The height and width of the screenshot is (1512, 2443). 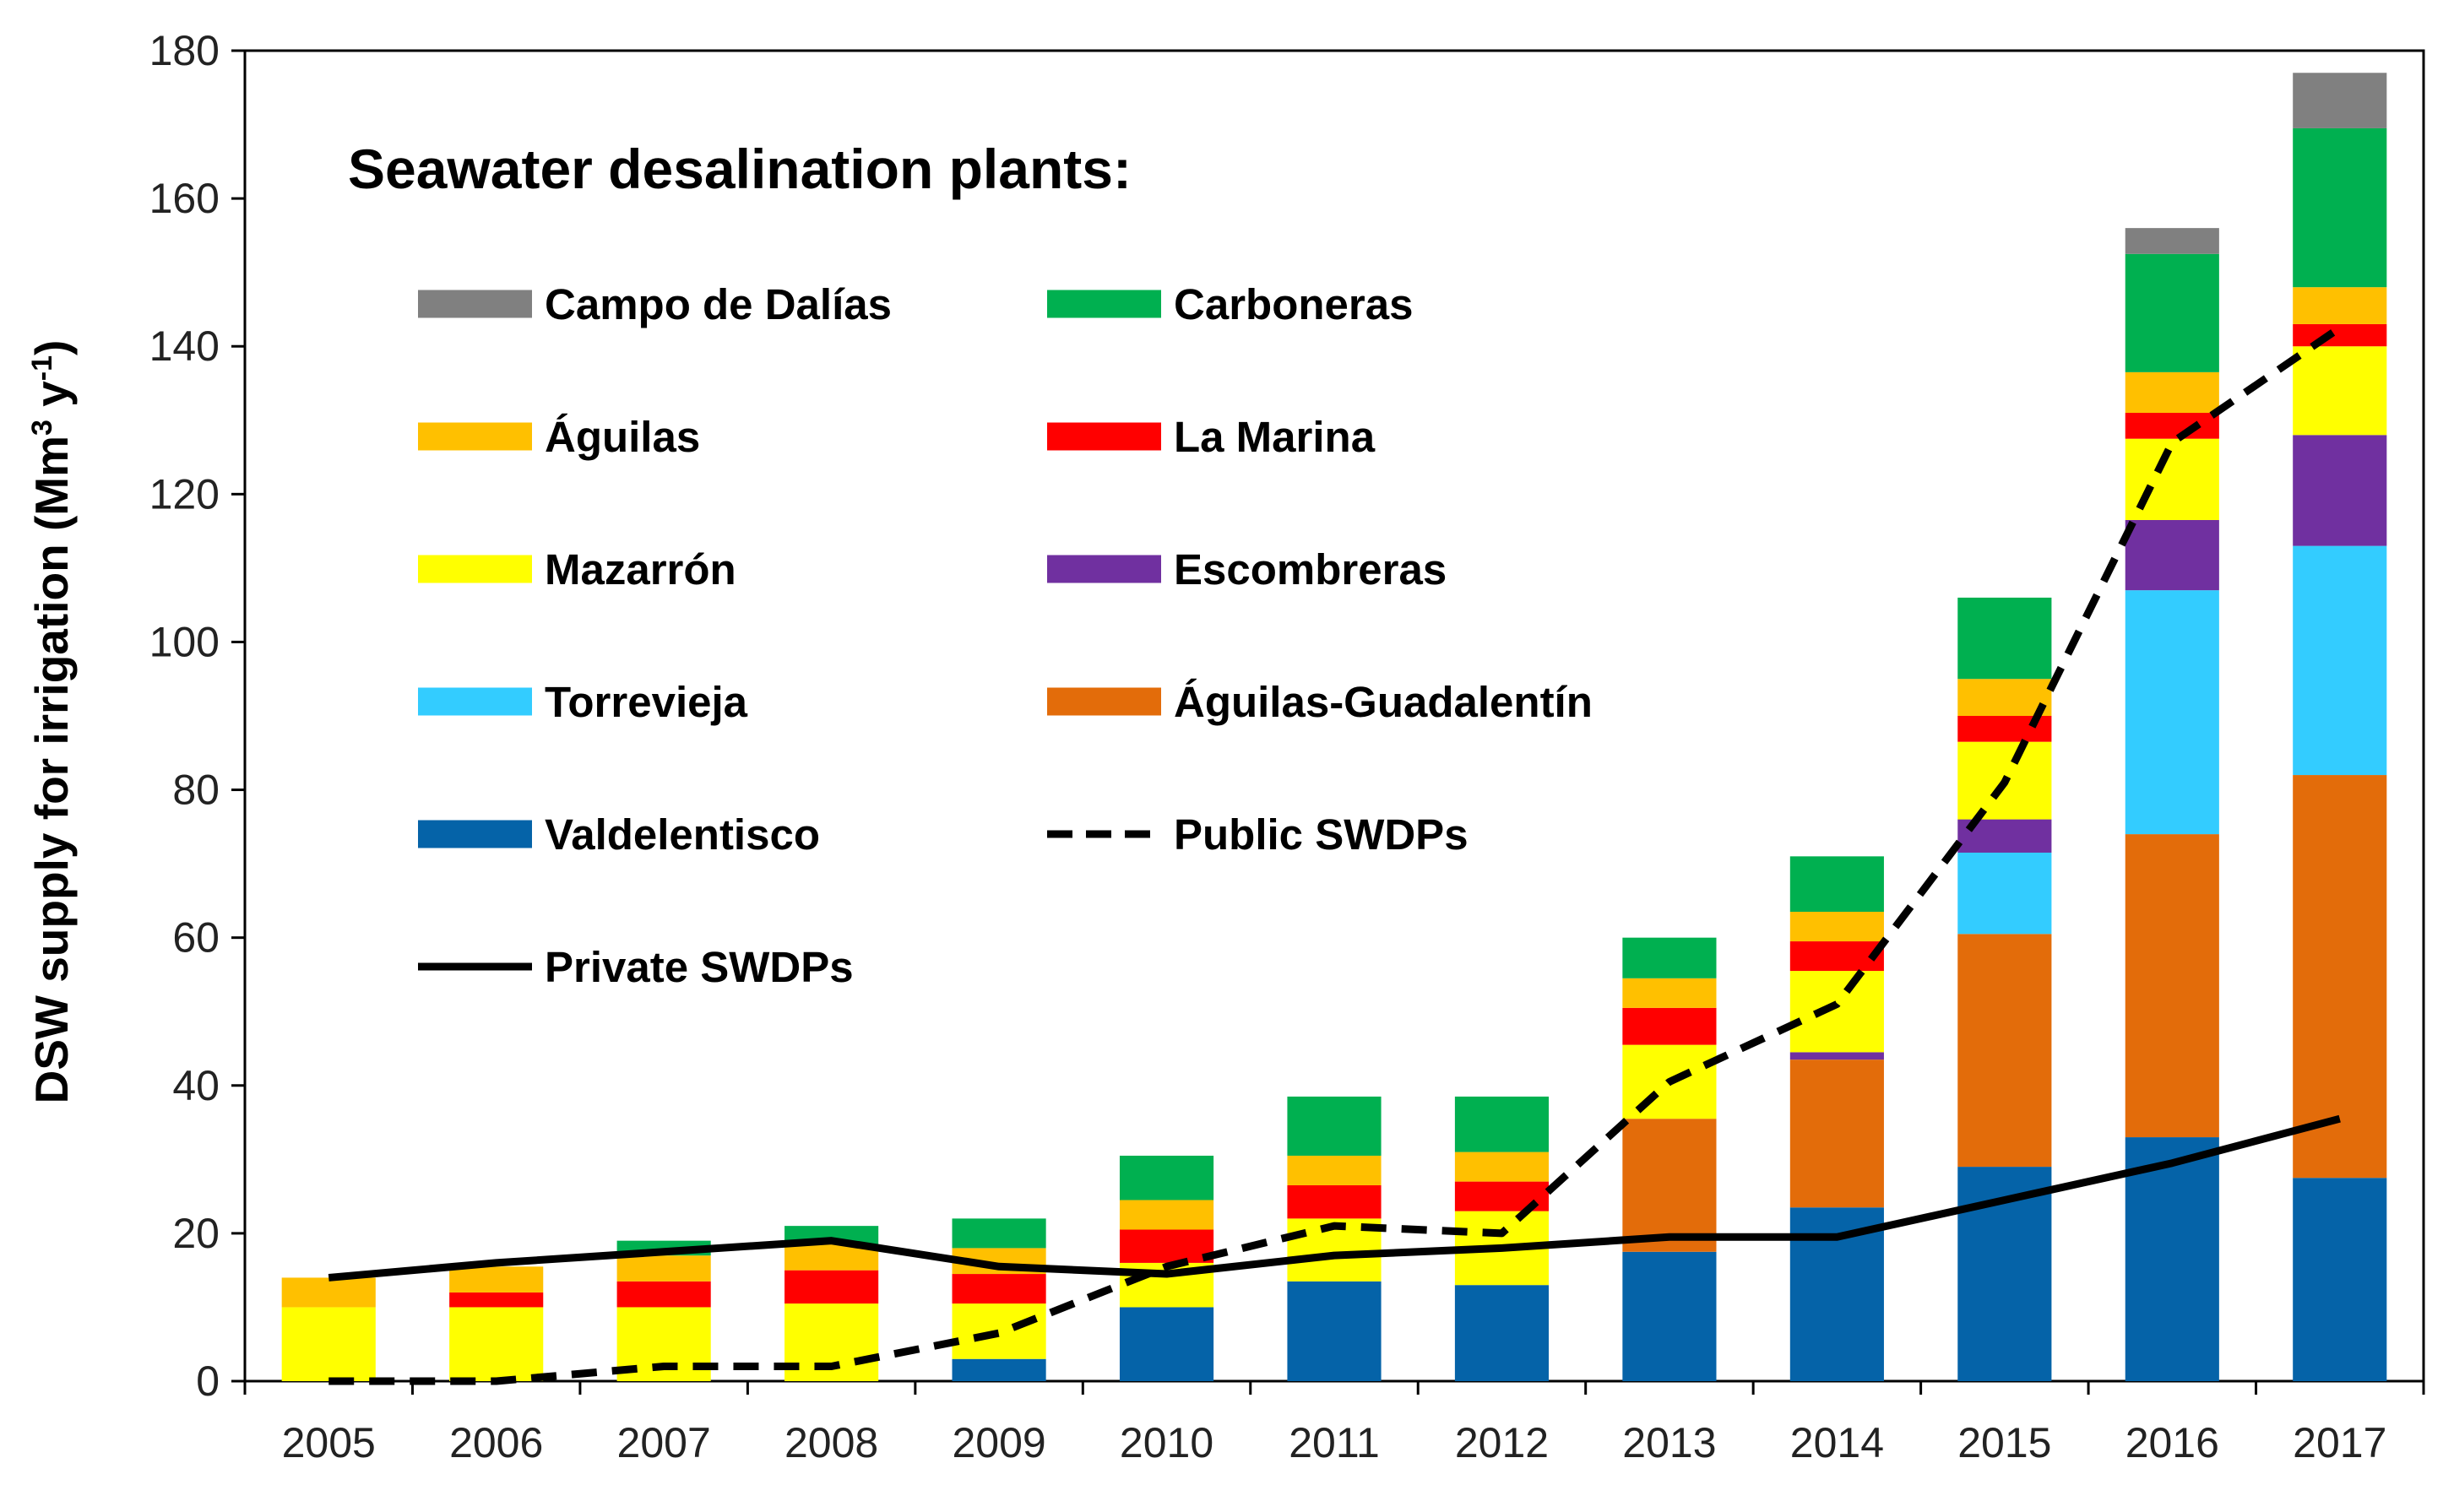 What do you see at coordinates (2172, 312) in the screenshot?
I see `bar-segment-carboneras-2016` at bounding box center [2172, 312].